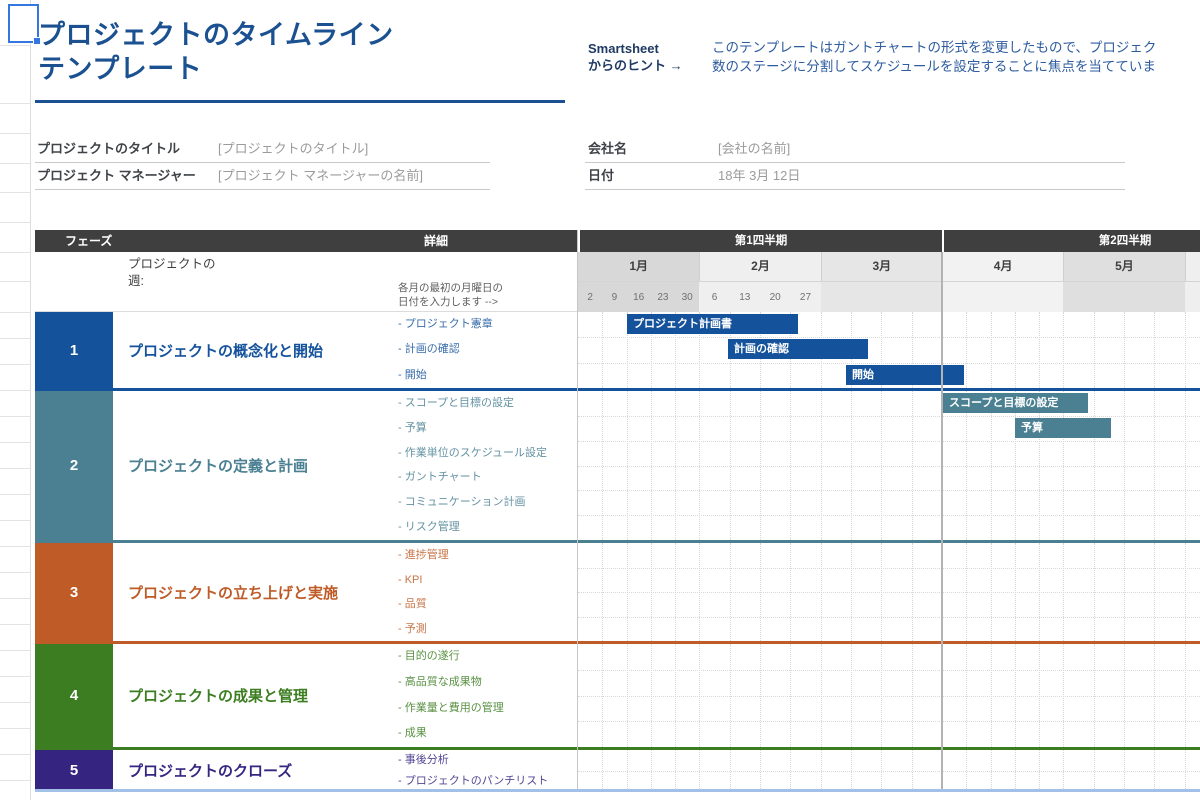  I want to click on week-start-date: 23, so click(663, 297).